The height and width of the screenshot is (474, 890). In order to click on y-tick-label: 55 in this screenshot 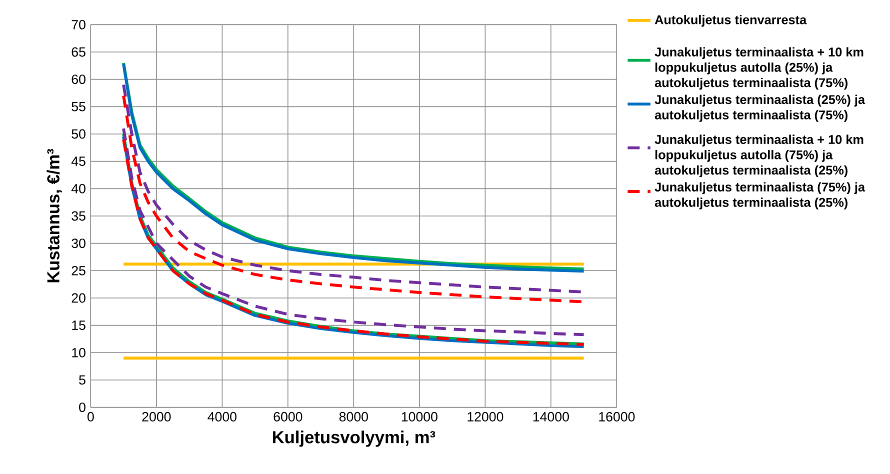, I will do `click(79, 107)`.